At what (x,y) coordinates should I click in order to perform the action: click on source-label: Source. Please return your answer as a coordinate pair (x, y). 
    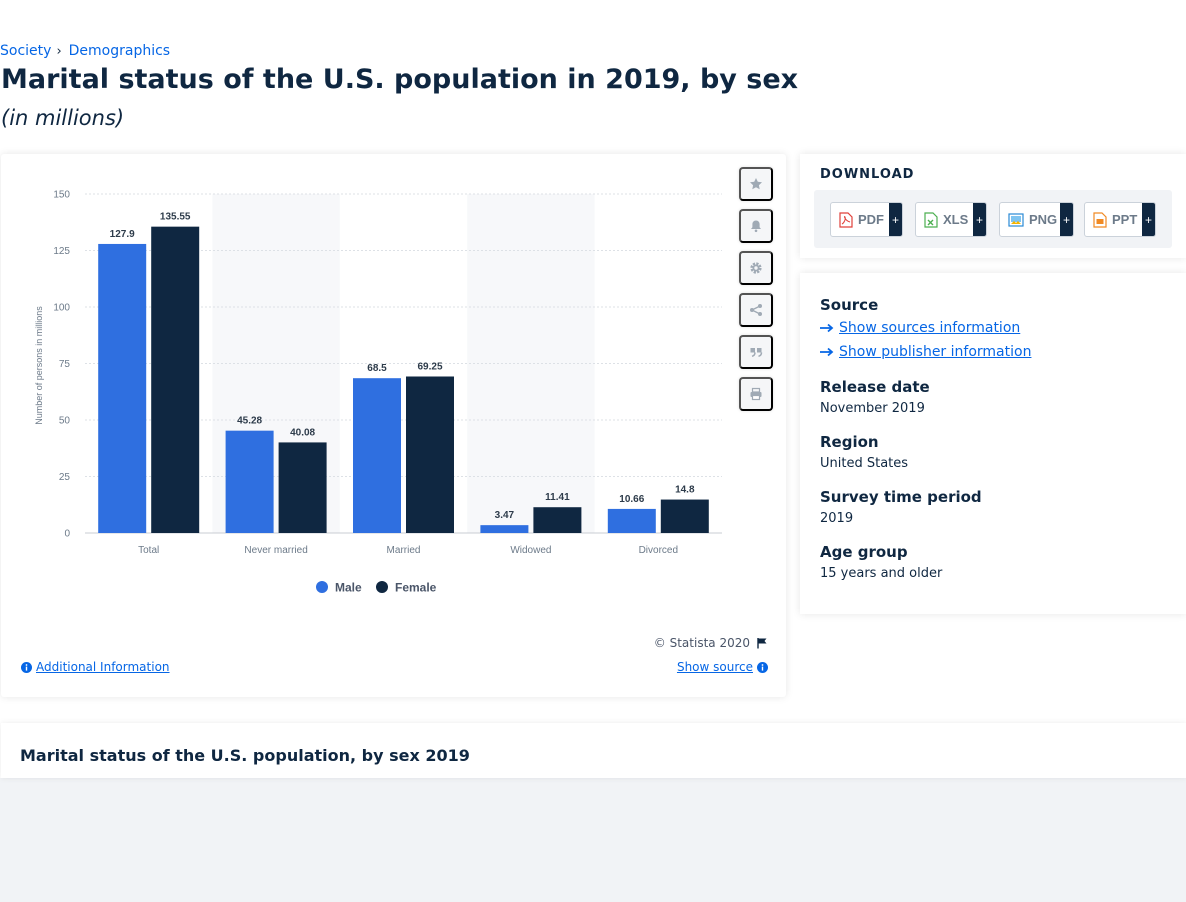
    Looking at the image, I should click on (849, 305).